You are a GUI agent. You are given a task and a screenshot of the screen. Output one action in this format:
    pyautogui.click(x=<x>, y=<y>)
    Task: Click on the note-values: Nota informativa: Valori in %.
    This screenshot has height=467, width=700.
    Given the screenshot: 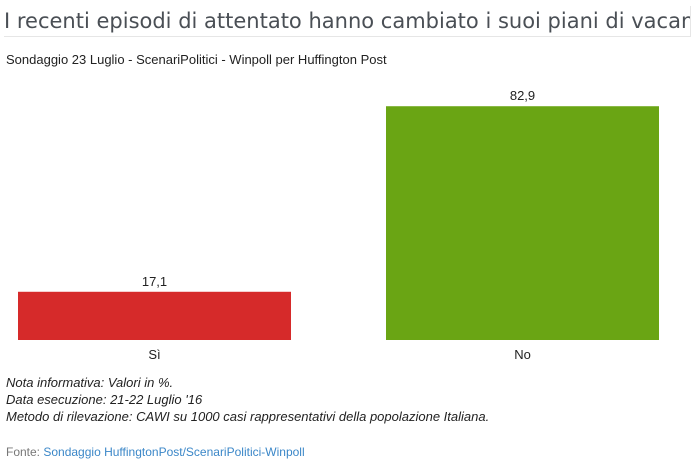 What is the action you would take?
    pyautogui.click(x=90, y=382)
    